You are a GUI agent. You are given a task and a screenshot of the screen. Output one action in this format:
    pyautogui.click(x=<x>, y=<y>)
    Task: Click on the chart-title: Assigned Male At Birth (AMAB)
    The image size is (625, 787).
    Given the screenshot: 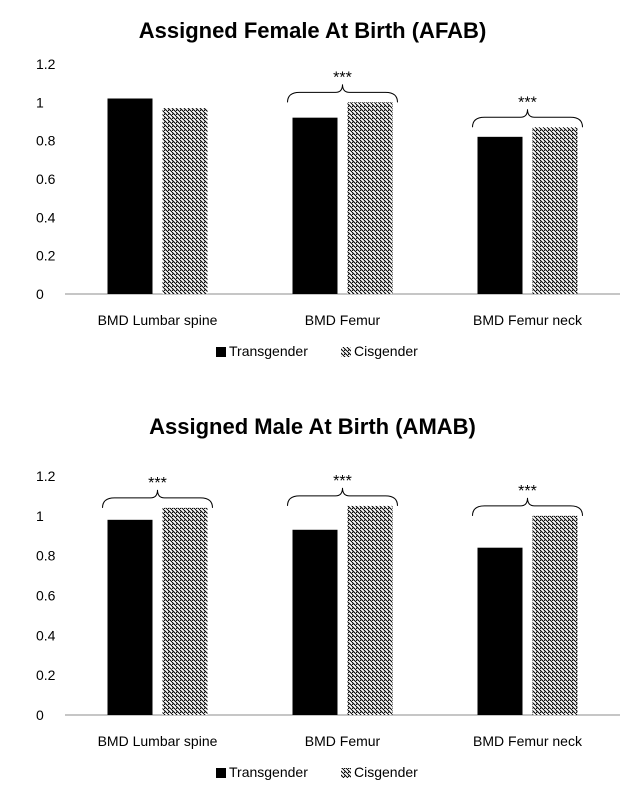 What is the action you would take?
    pyautogui.click(x=312, y=426)
    